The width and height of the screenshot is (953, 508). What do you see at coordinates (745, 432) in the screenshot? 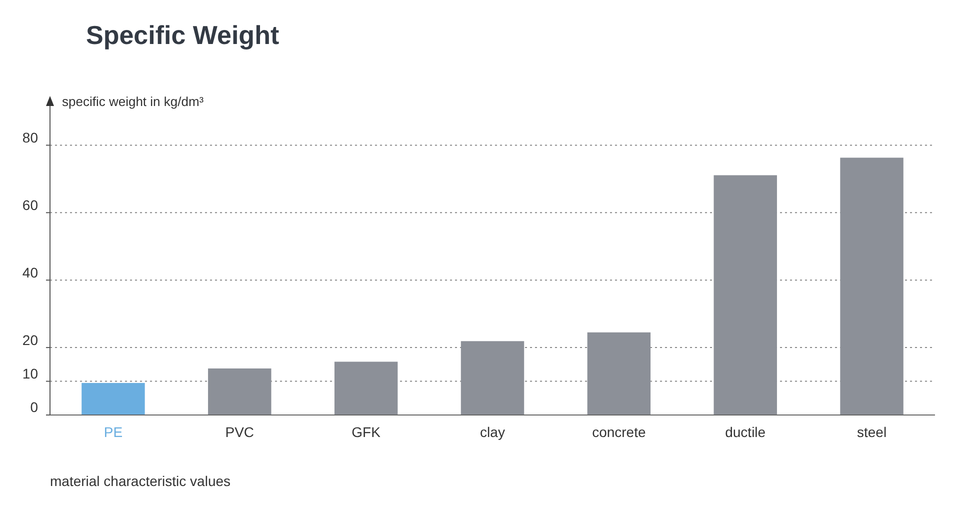
I see `x-tick-label: ductile` at bounding box center [745, 432].